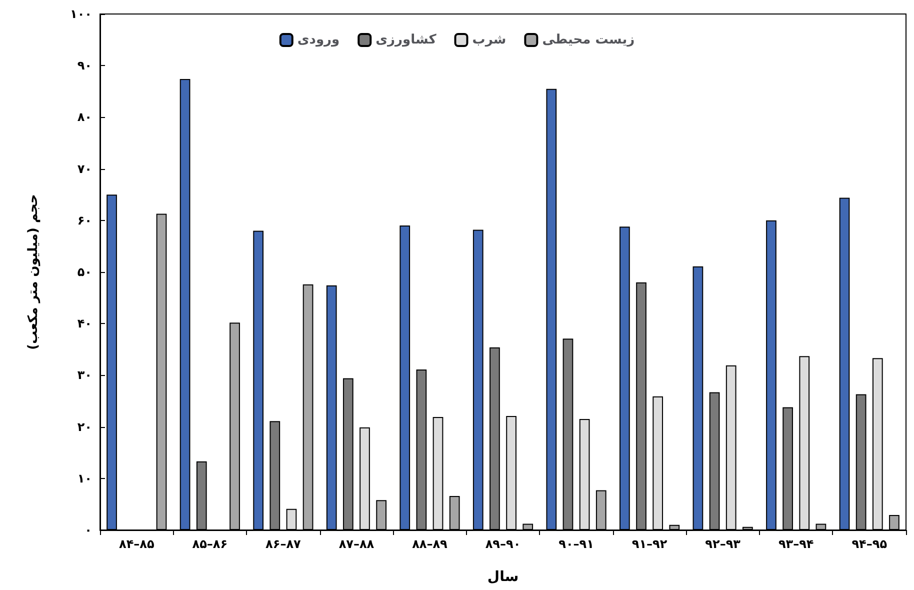  What do you see at coordinates (84, 65) in the screenshot?
I see `y-tick-label: ۹۰` at bounding box center [84, 65].